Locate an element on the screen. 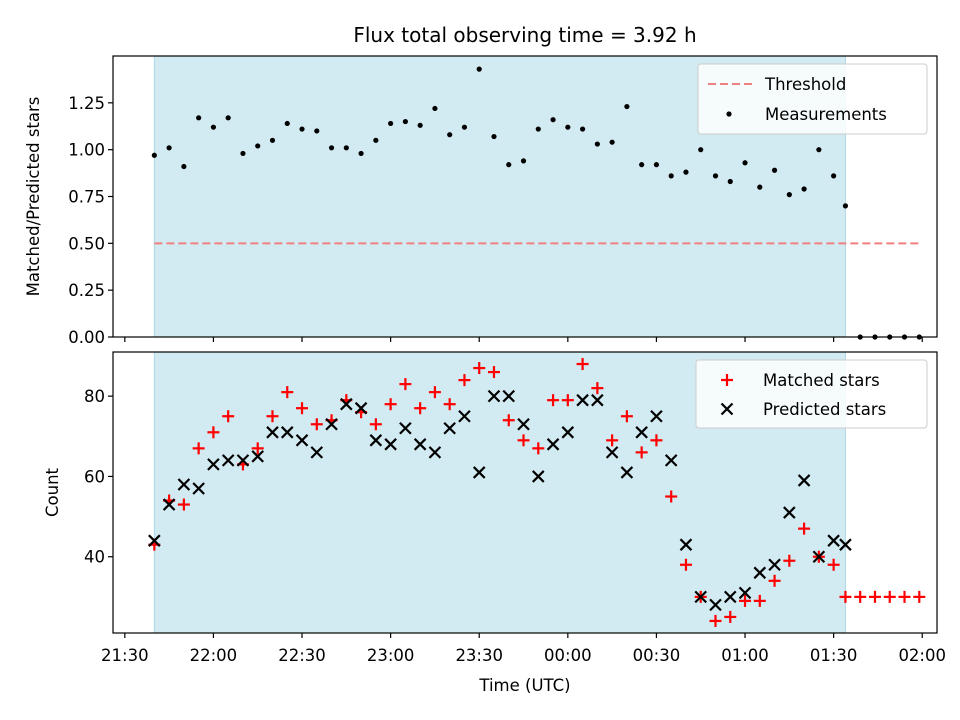 Image resolution: width=960 pixels, height=720 pixels. y-tick-label: 60 is located at coordinates (94, 476).